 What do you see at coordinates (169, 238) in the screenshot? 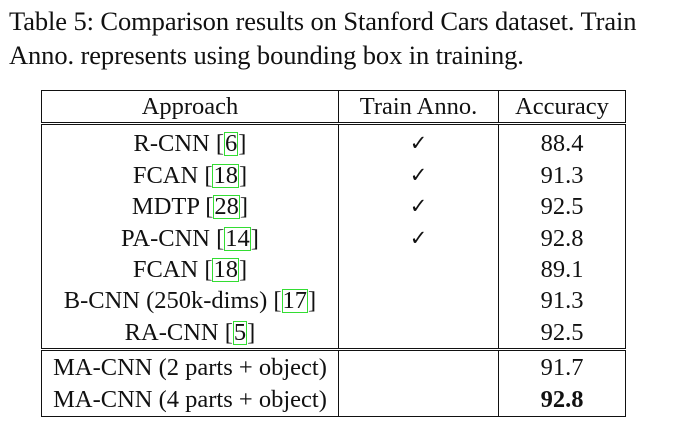
I see `approach-name: PA-CNN` at bounding box center [169, 238].